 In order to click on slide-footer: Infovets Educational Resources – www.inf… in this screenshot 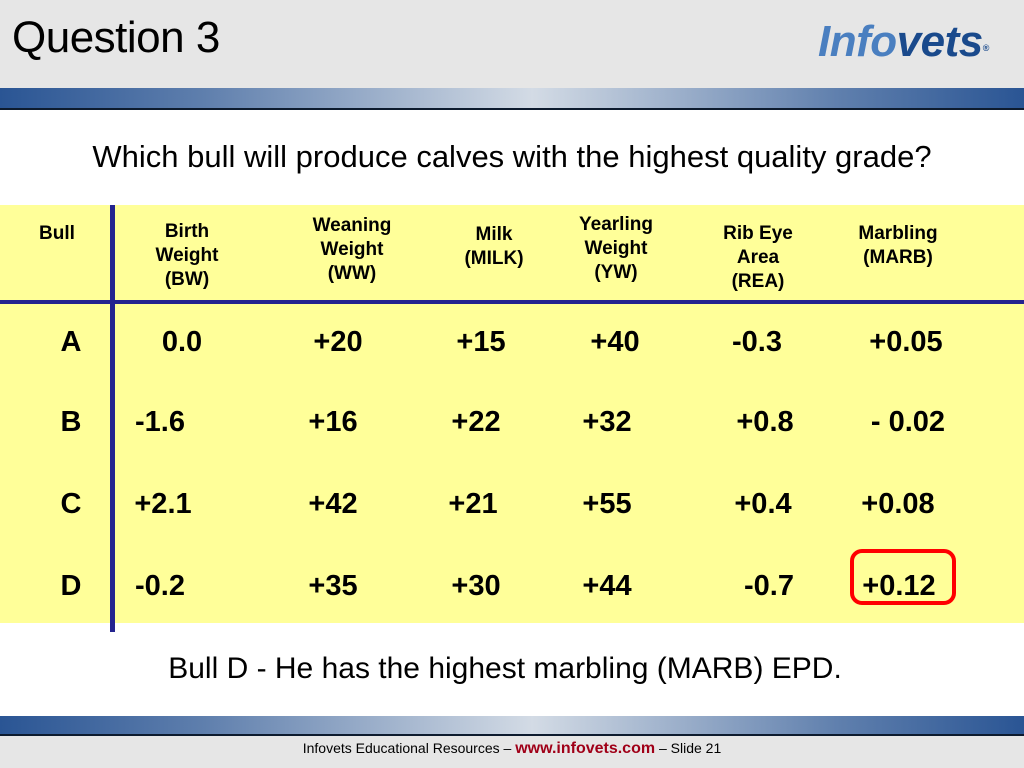, I will do `click(512, 752)`.